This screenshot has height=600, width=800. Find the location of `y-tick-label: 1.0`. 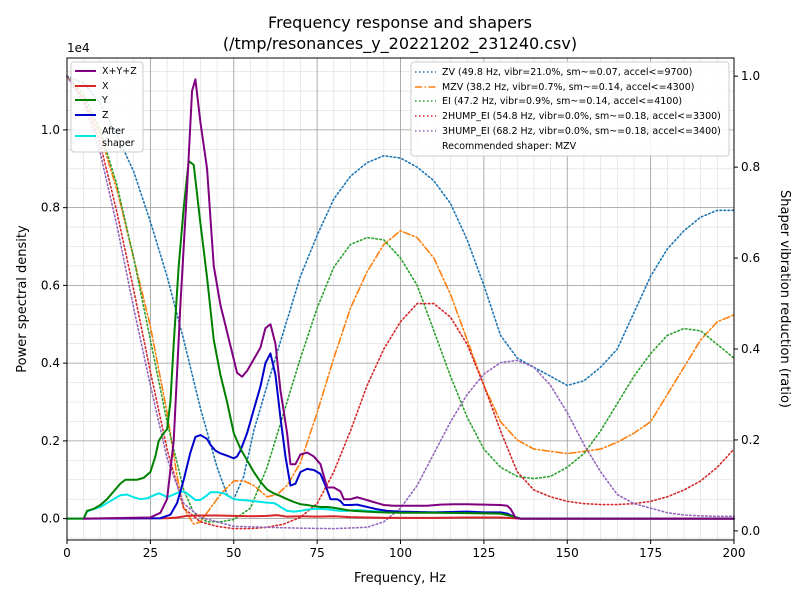

y-tick-label: 1.0 is located at coordinates (50, 130).